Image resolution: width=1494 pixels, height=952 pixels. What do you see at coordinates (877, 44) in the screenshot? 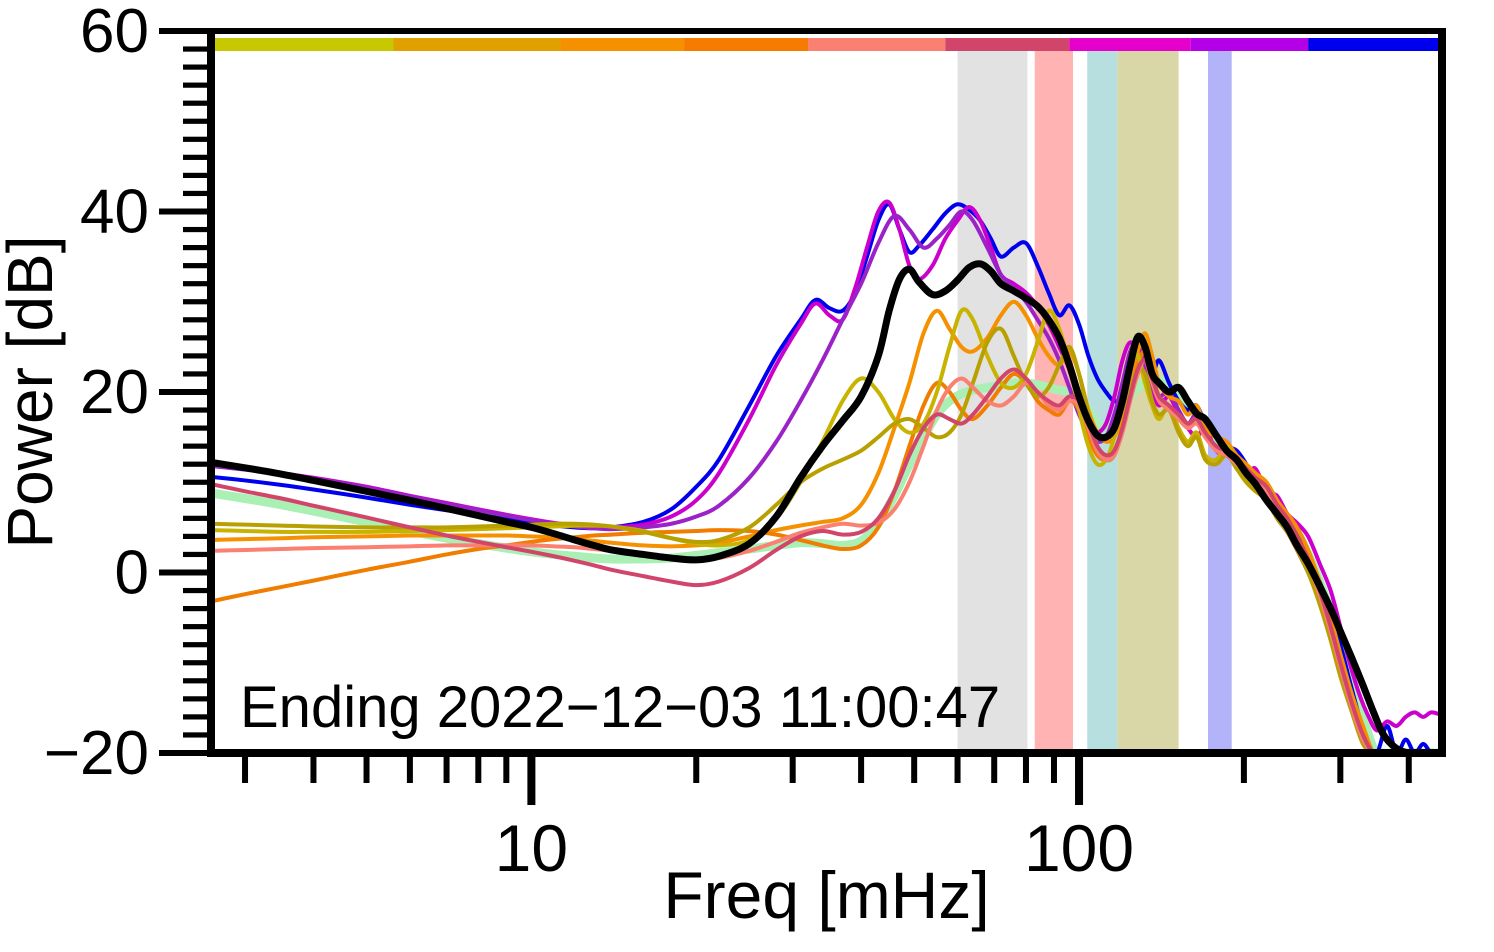
I see `band-salmon` at bounding box center [877, 44].